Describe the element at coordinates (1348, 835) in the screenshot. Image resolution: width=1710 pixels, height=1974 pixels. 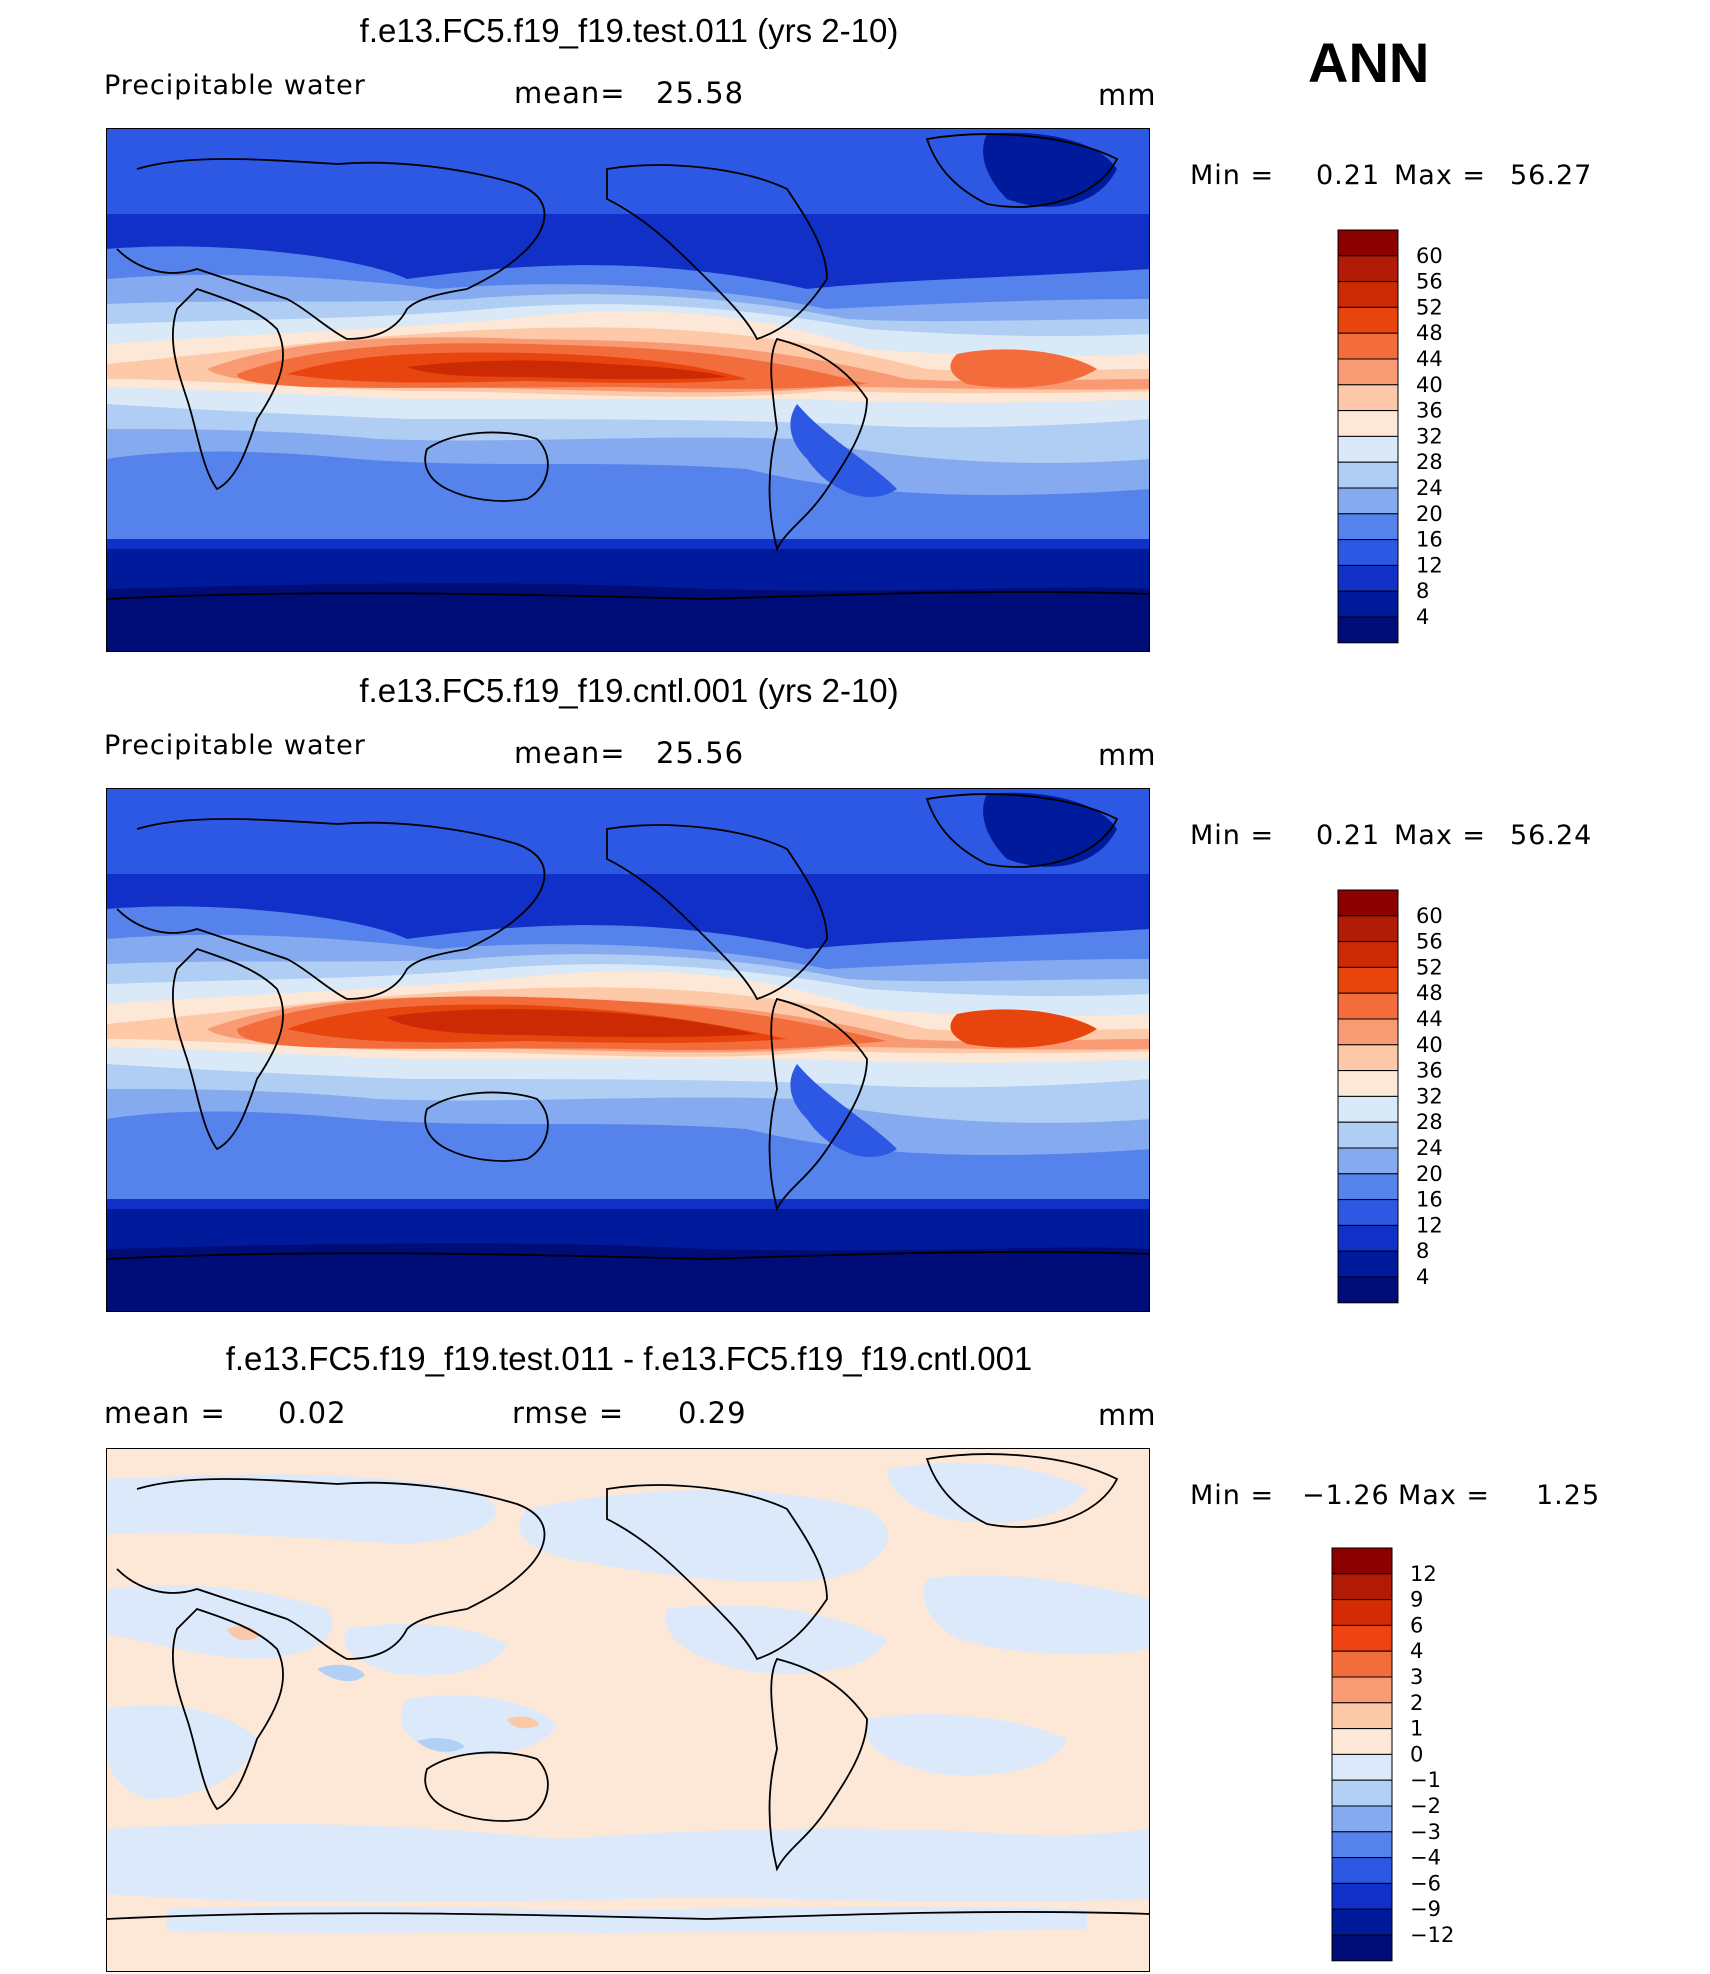
I see `panel2-min-value: 0.21` at that location.